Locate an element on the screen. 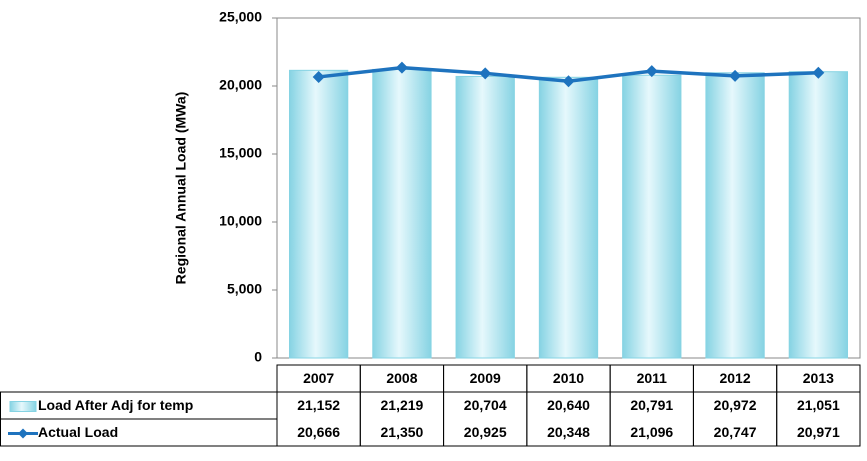 The width and height of the screenshot is (867, 461). x-tick-label: 2013 is located at coordinates (818, 378).